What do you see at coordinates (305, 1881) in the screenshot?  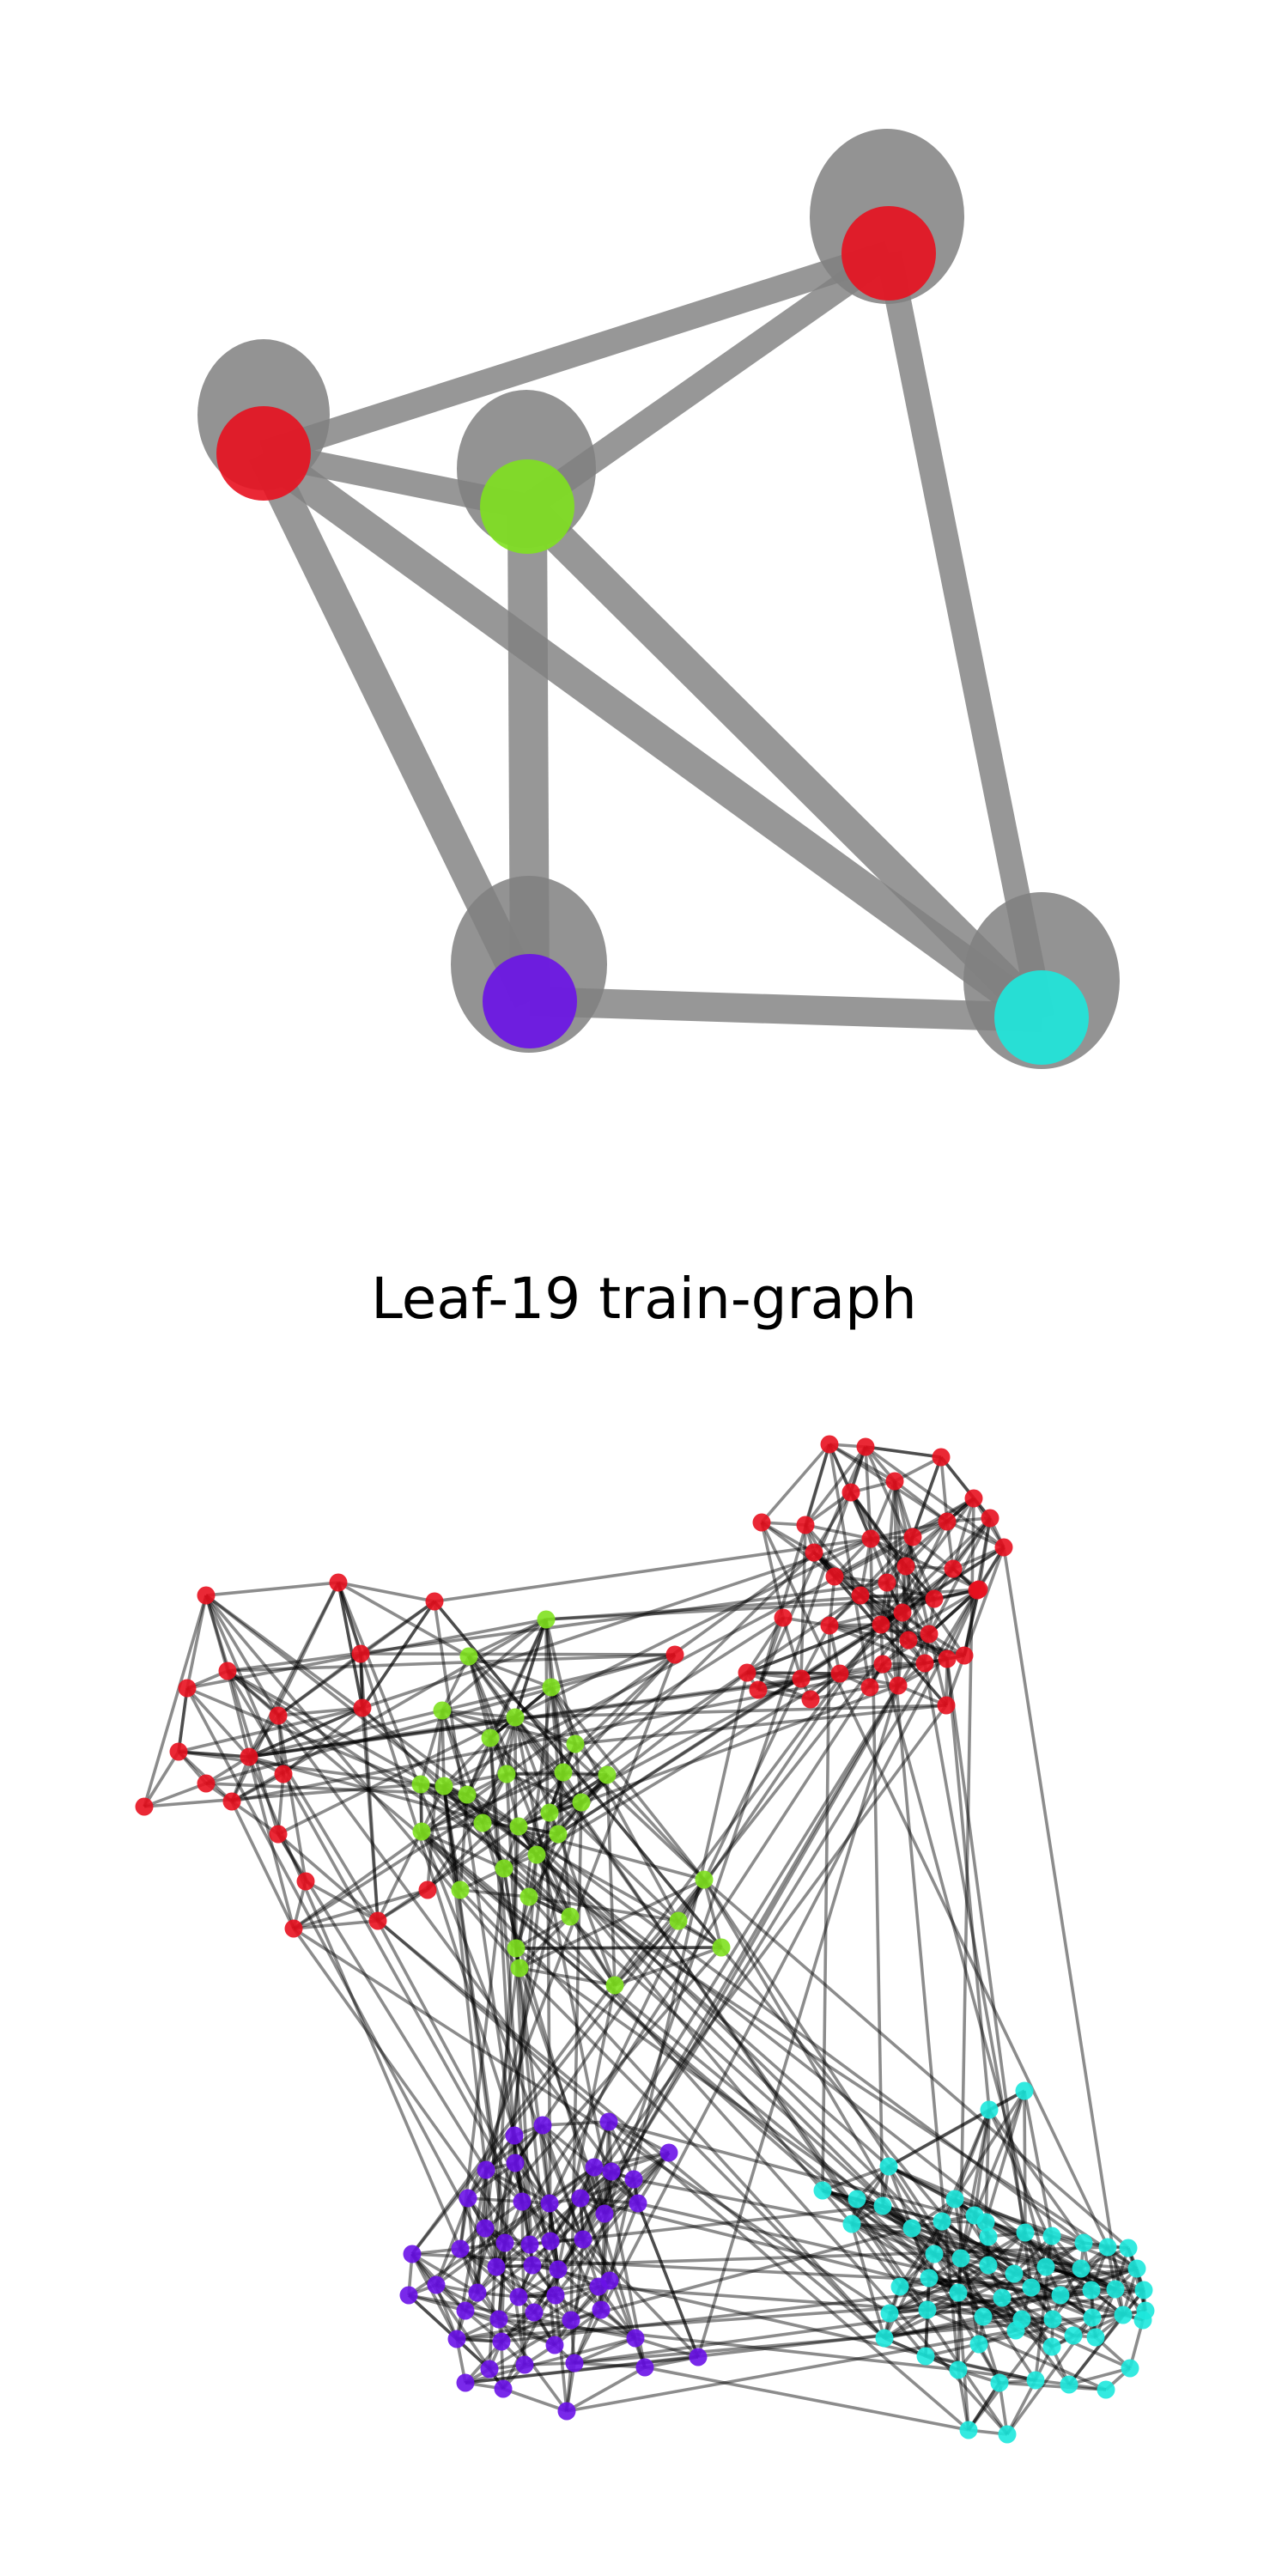 I see `node-red-left` at bounding box center [305, 1881].